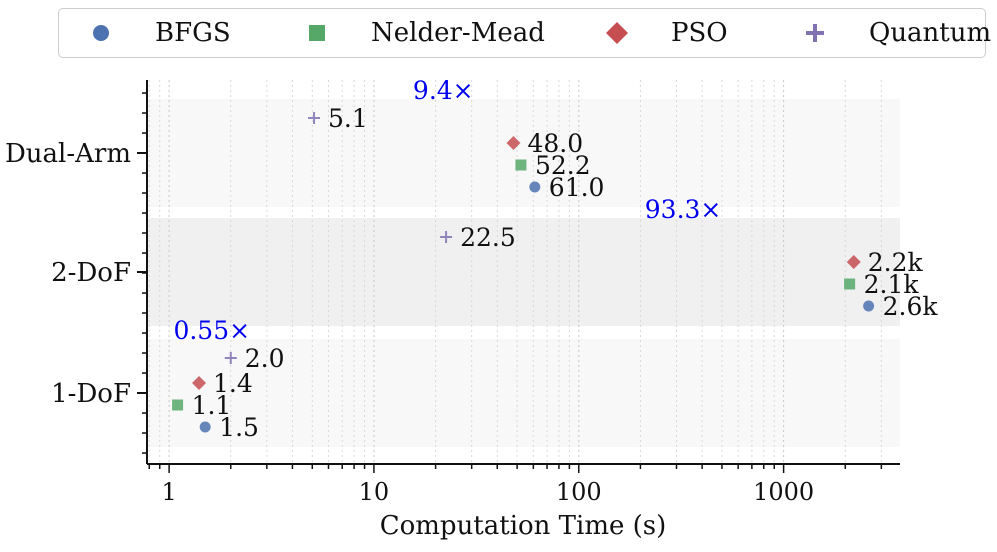 The width and height of the screenshot is (997, 552). I want to click on data-label: 2.0, so click(265, 358).